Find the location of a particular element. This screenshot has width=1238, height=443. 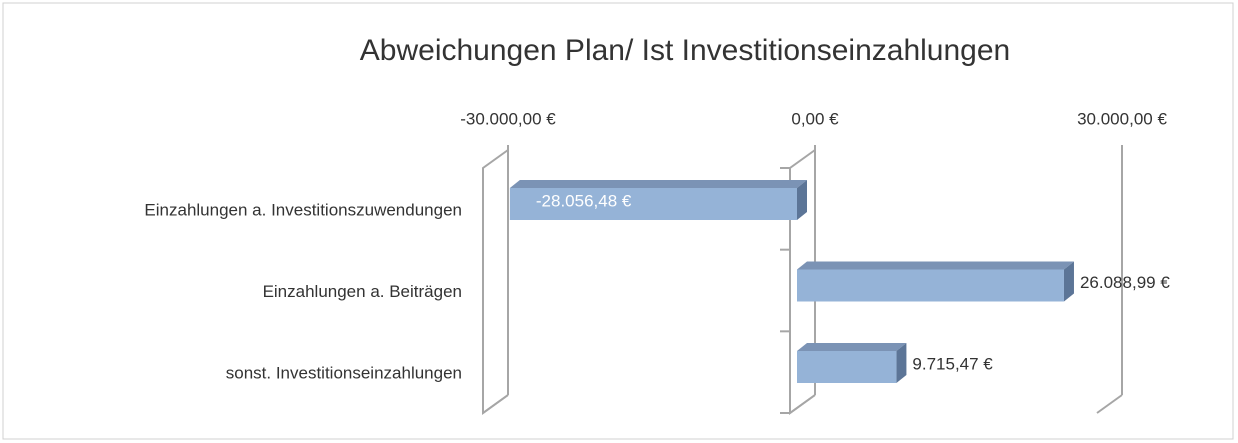

x-tick-label: -30.000,00 € is located at coordinates (508, 118).